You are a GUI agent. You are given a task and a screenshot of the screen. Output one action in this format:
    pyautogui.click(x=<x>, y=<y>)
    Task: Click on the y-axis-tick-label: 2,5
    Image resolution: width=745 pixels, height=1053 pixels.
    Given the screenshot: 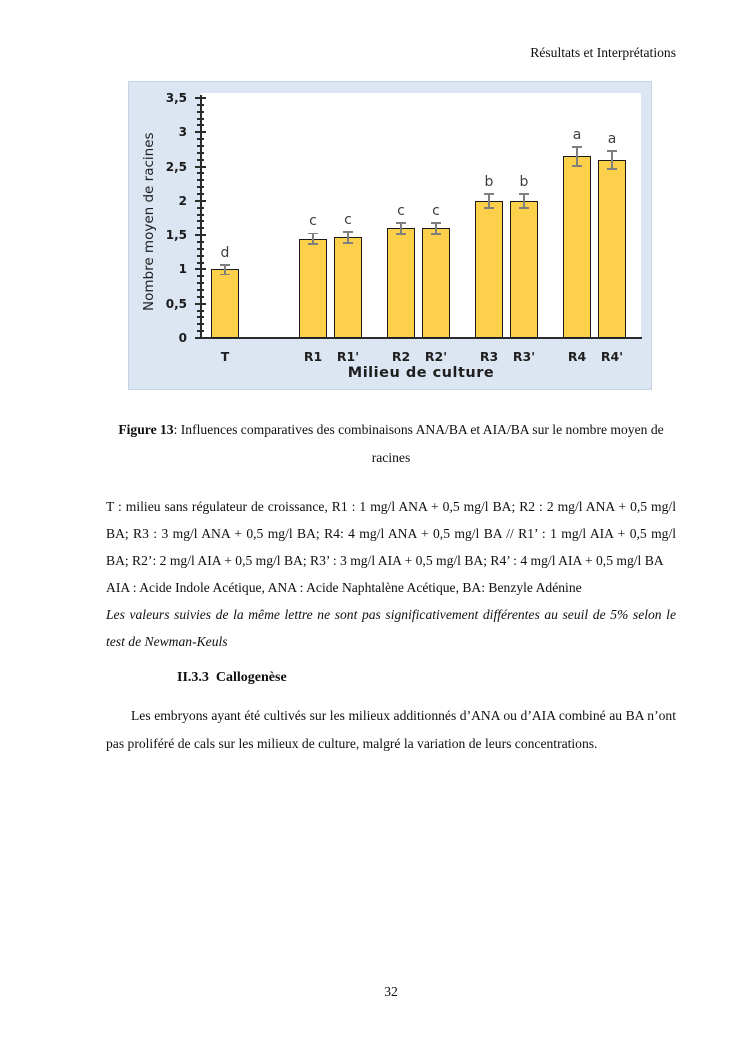 What is the action you would take?
    pyautogui.click(x=176, y=166)
    